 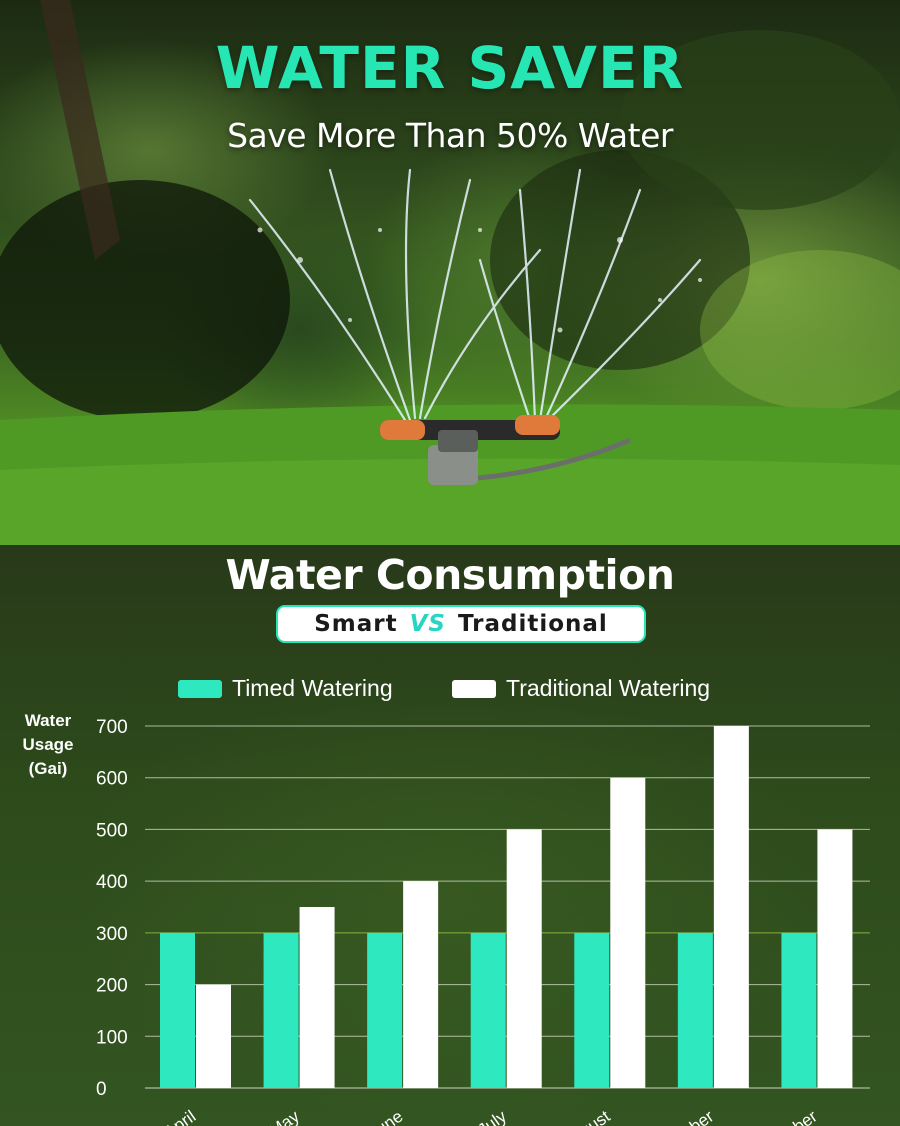 I want to click on y-tick-label: 700, so click(x=112, y=727).